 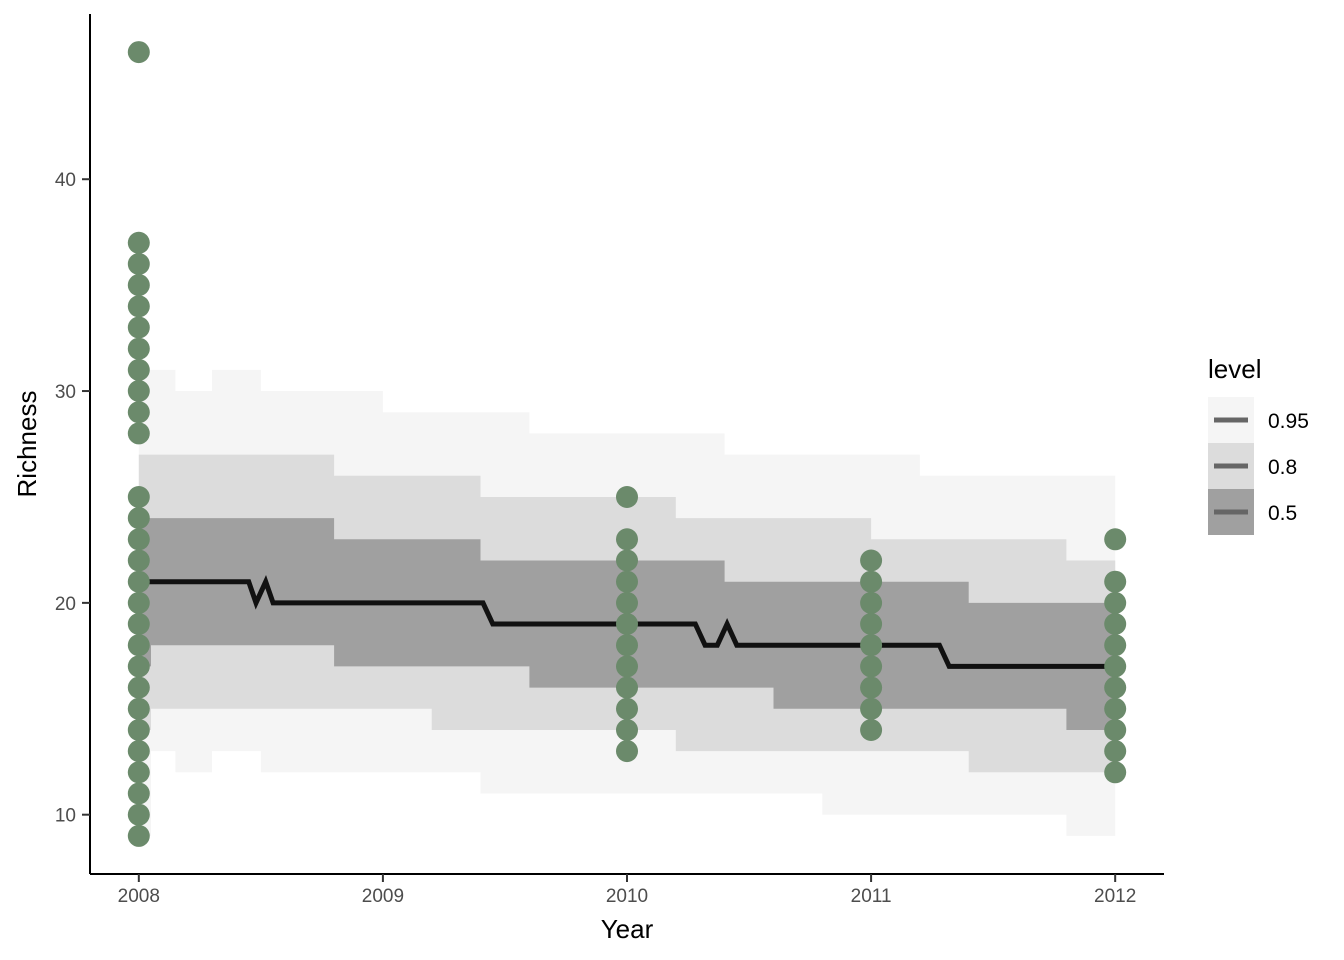 What do you see at coordinates (65, 604) in the screenshot?
I see `y-tick-label: 20` at bounding box center [65, 604].